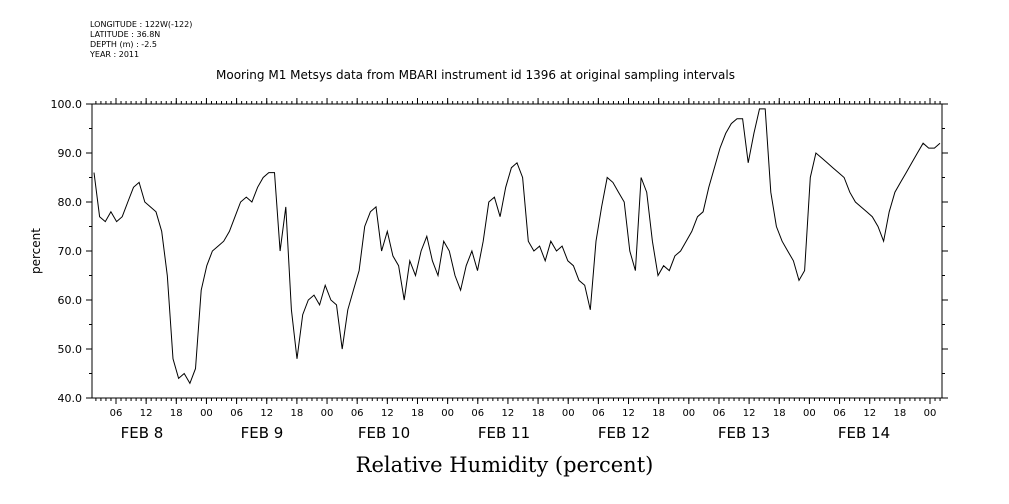  Describe the element at coordinates (504, 433) in the screenshot. I see `x-day-label: FEB 11` at that location.